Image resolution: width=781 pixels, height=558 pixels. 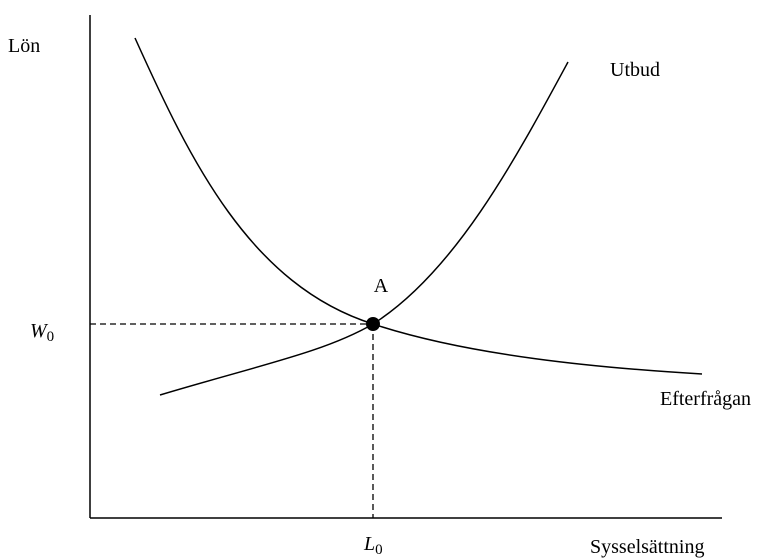 What do you see at coordinates (369, 544) in the screenshot?
I see `employment-symbol: L` at bounding box center [369, 544].